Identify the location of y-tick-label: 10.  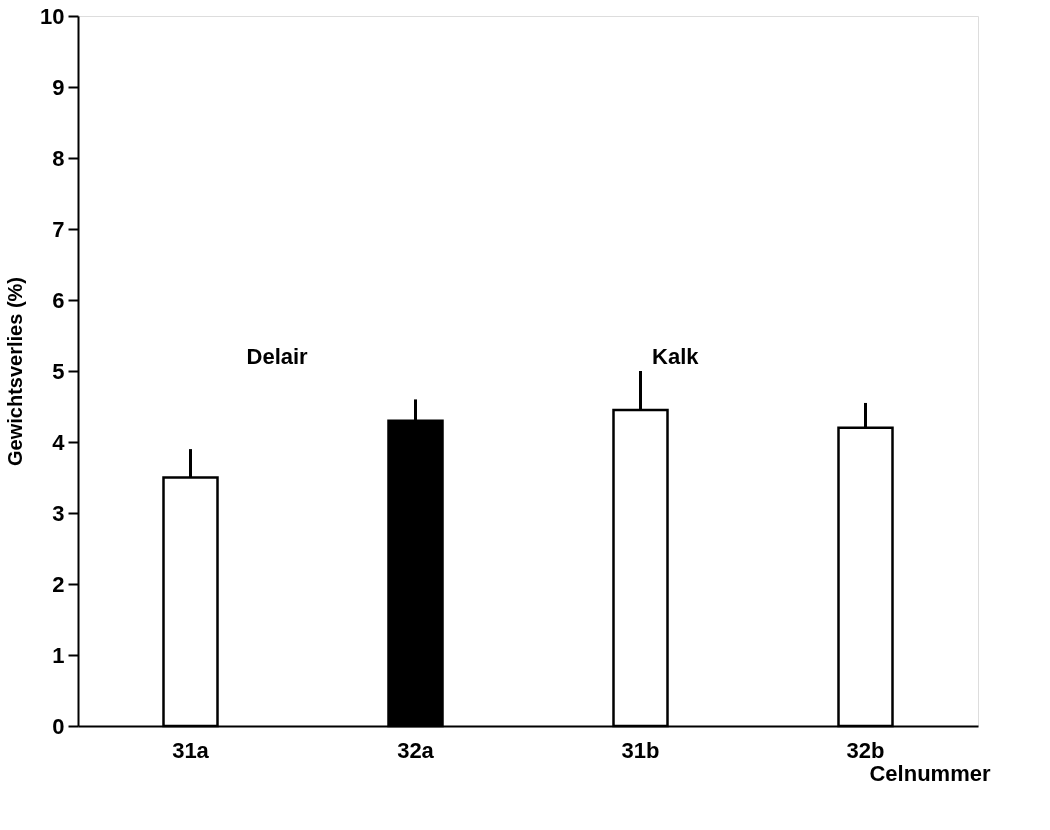
(52, 16).